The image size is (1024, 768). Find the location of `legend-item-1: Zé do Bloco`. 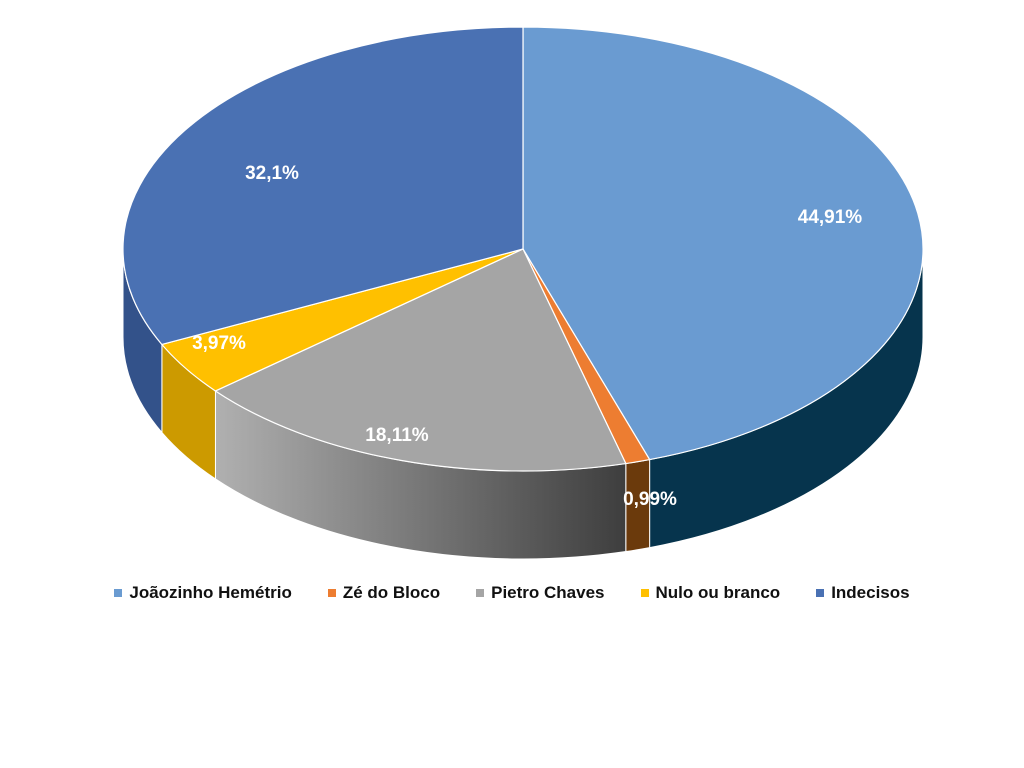

legend-item-1: Zé do Bloco is located at coordinates (384, 593).